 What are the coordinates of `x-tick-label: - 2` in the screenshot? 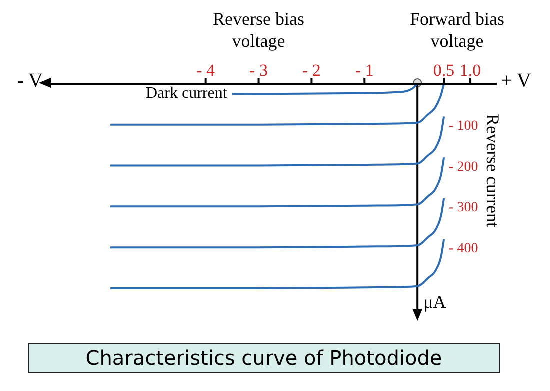 It's located at (311, 70).